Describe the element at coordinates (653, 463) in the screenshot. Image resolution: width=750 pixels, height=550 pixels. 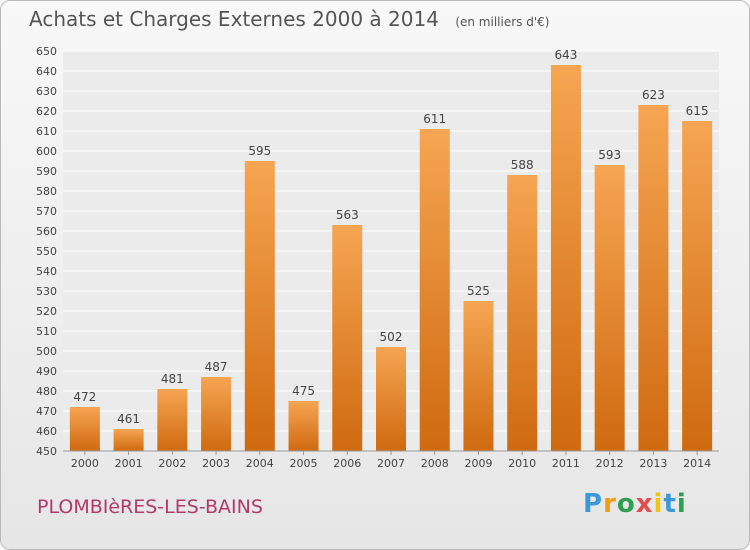
I see `x-tick-label-2013: 2013` at that location.